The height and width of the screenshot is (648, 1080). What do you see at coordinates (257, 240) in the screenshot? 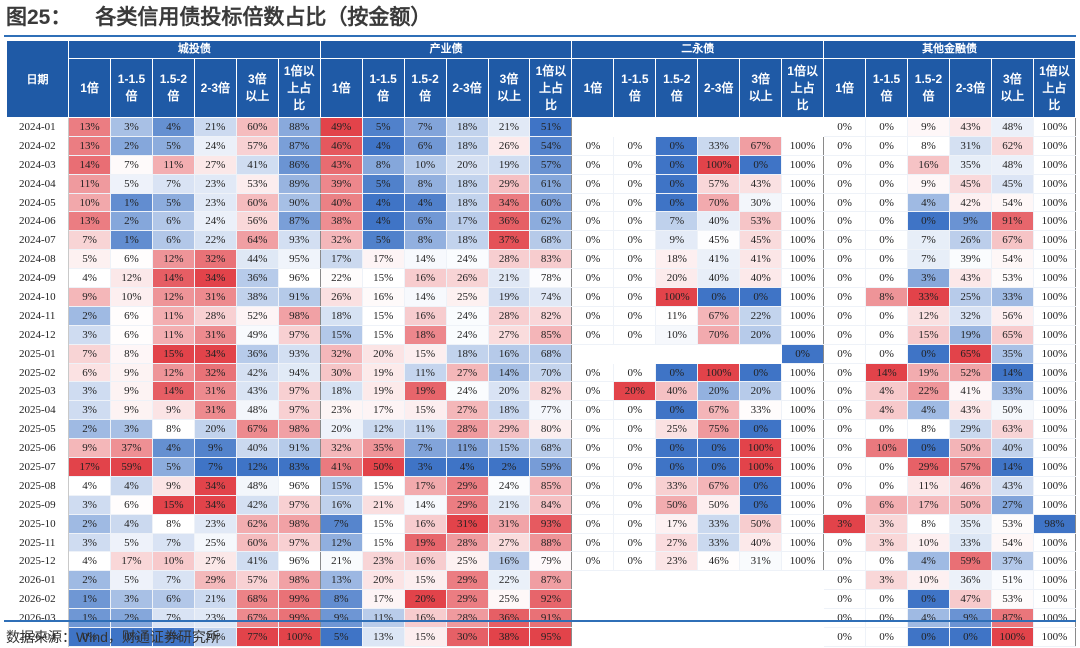
I see `heatmap-cell: 64%` at bounding box center [257, 240].